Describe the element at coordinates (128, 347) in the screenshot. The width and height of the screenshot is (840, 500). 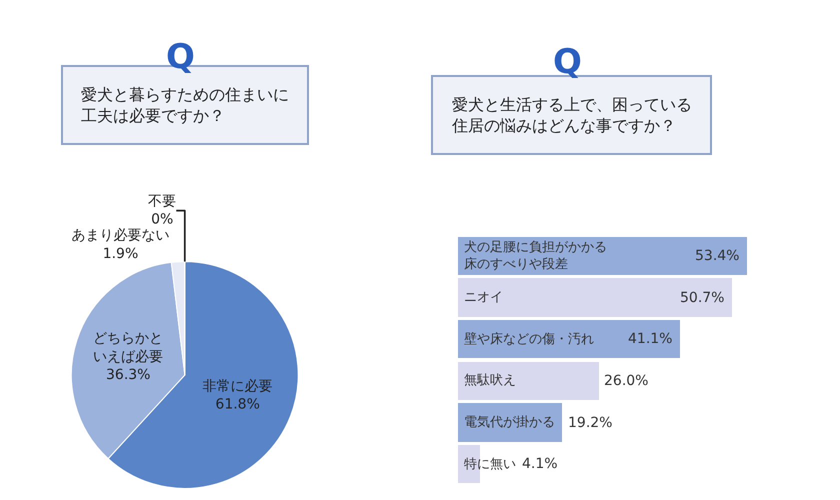
I see `slice-label: どちらかといえば必要` at that location.